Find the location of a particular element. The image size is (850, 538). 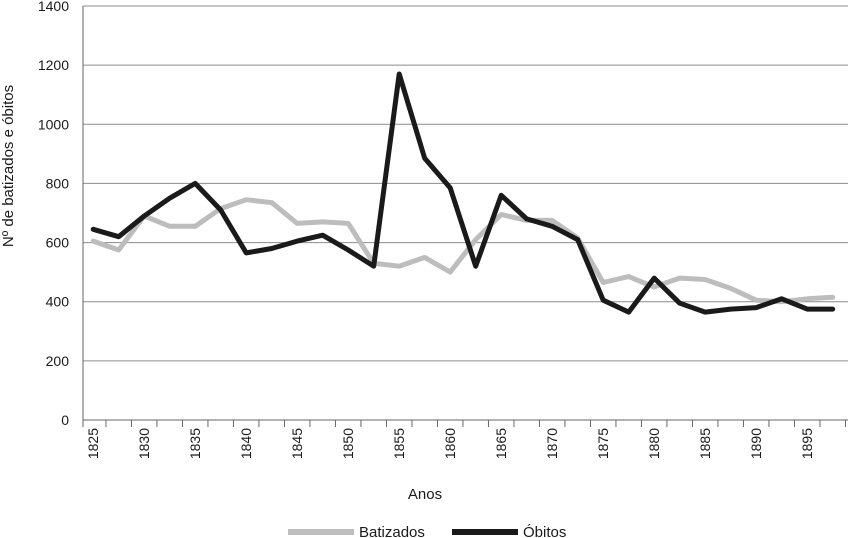

x-tick-label-1855: 1855 is located at coordinates (399, 443).